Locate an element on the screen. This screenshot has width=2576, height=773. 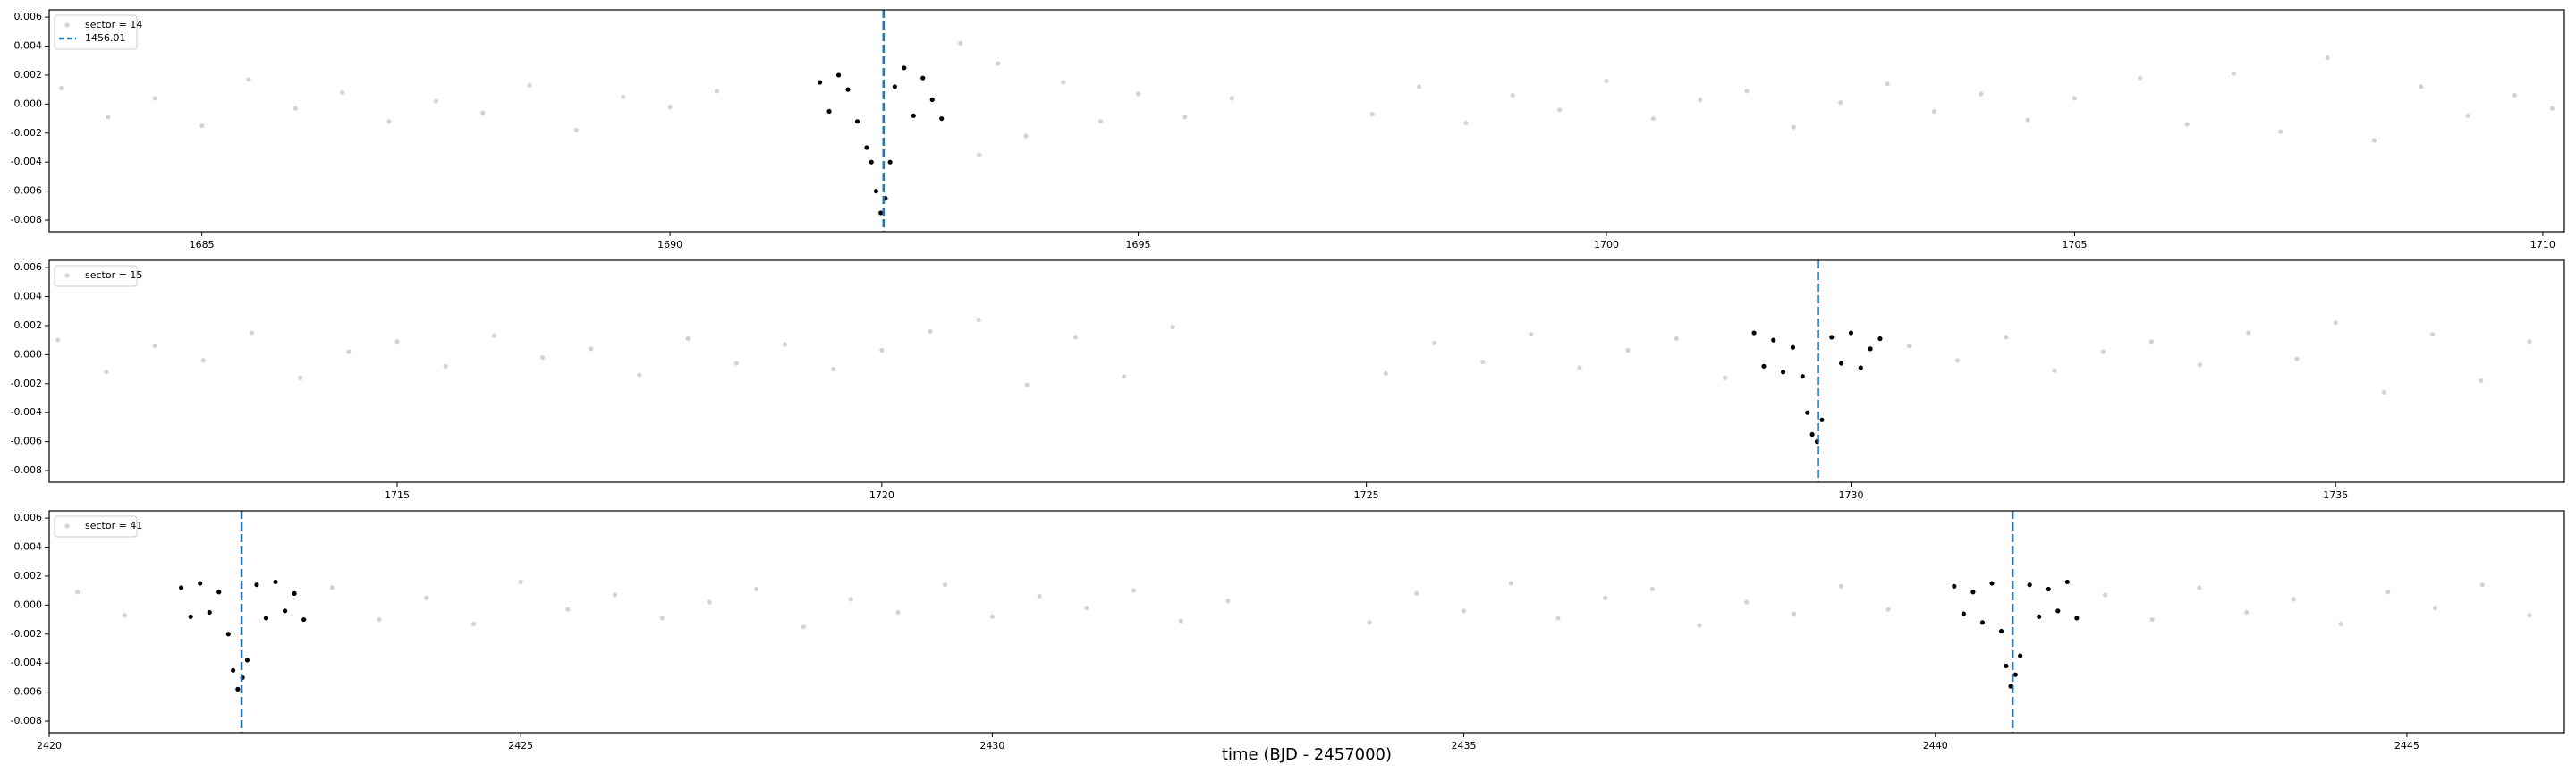
y-tick-label: 0.002 is located at coordinates (28, 75).